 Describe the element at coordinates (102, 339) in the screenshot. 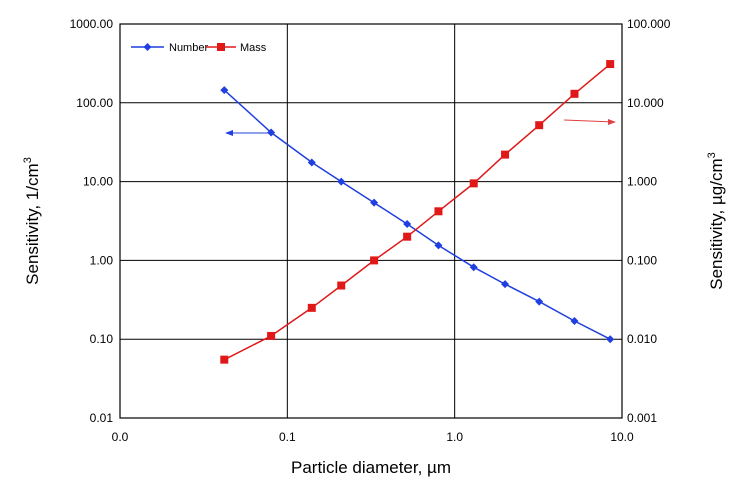

I see `y-left-tick-label: 0.10` at that location.